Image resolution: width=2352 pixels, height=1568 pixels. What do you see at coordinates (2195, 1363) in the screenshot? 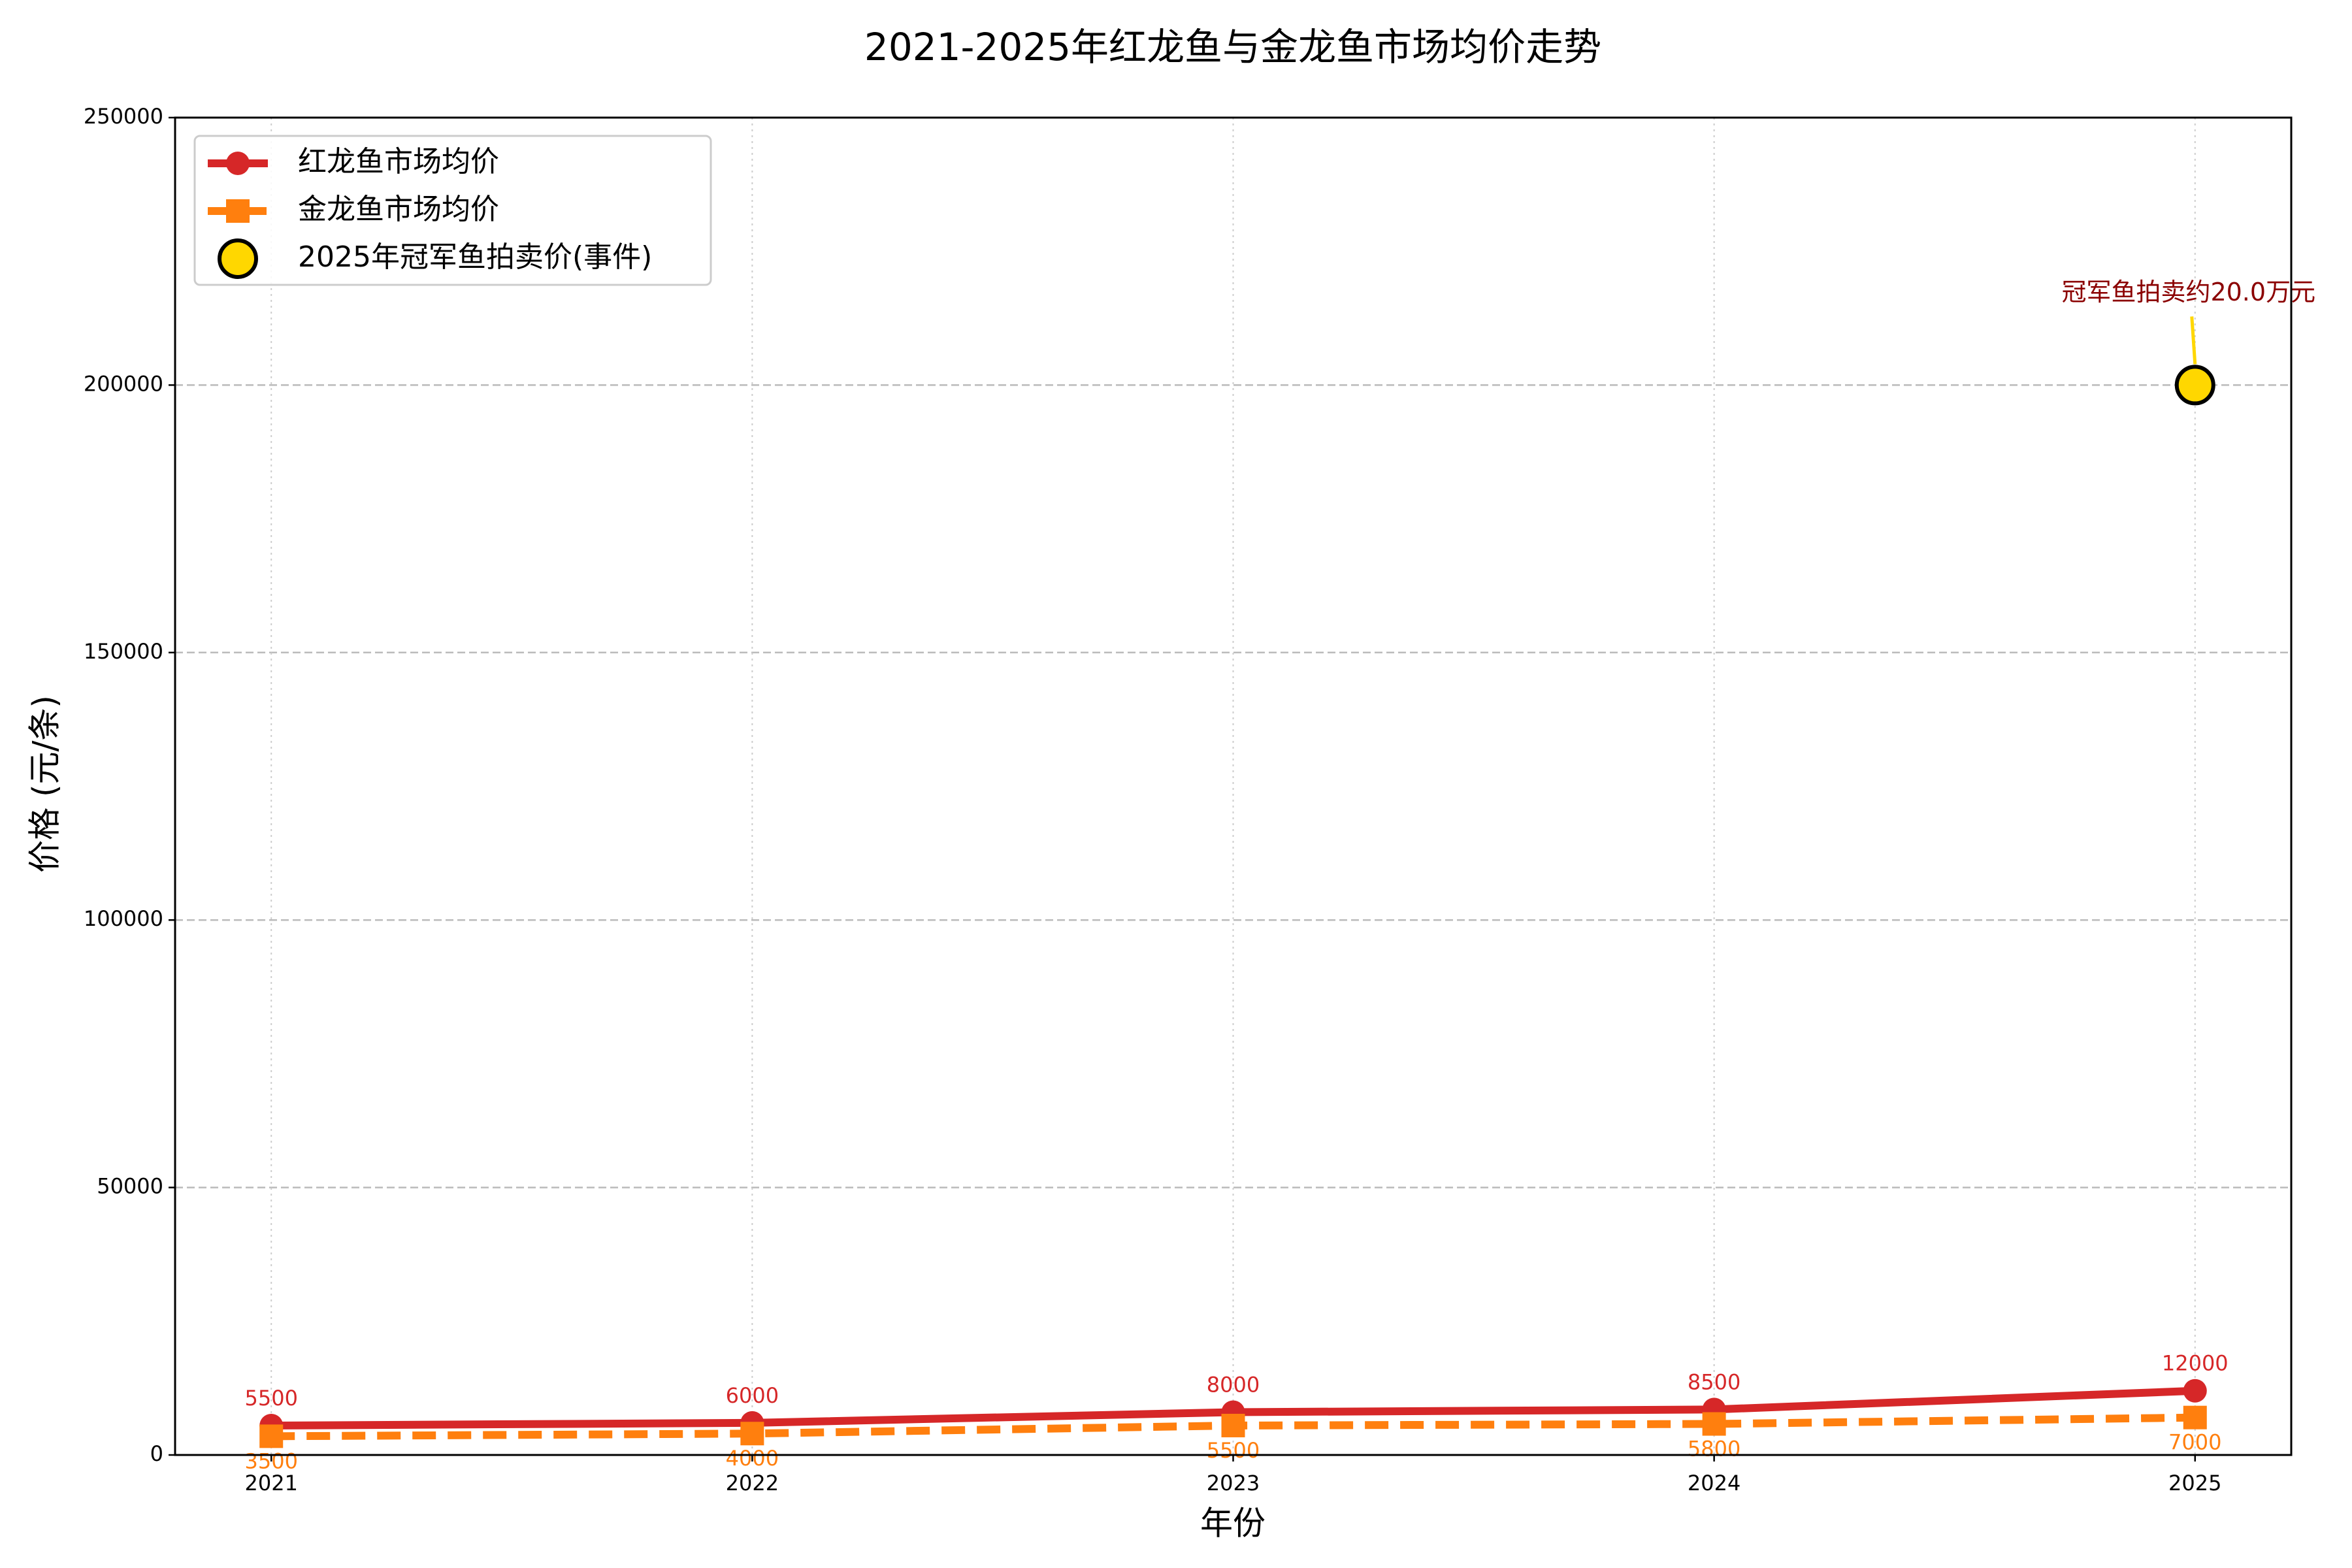
I see `data-label: 12000` at bounding box center [2195, 1363].